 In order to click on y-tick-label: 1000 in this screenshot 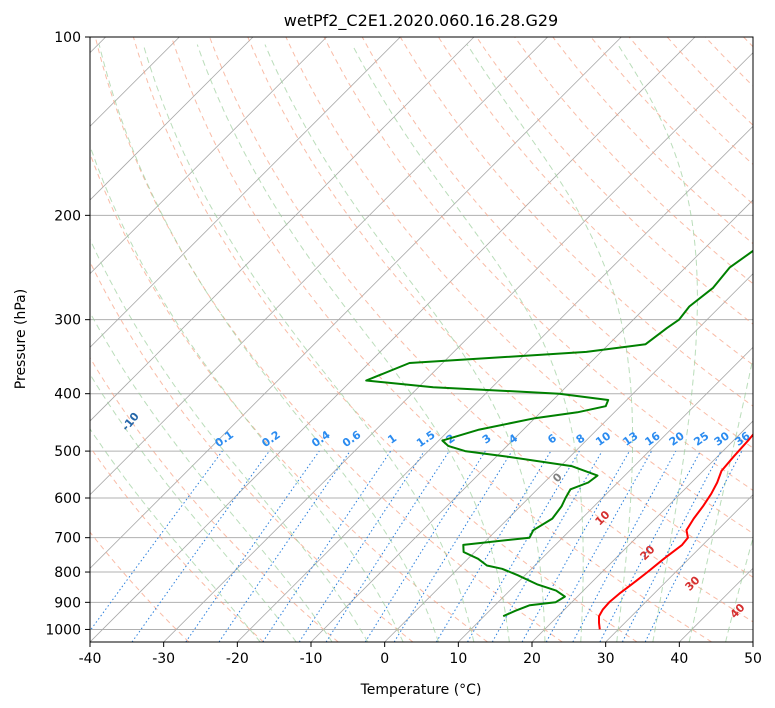, I will do `click(63, 630)`.